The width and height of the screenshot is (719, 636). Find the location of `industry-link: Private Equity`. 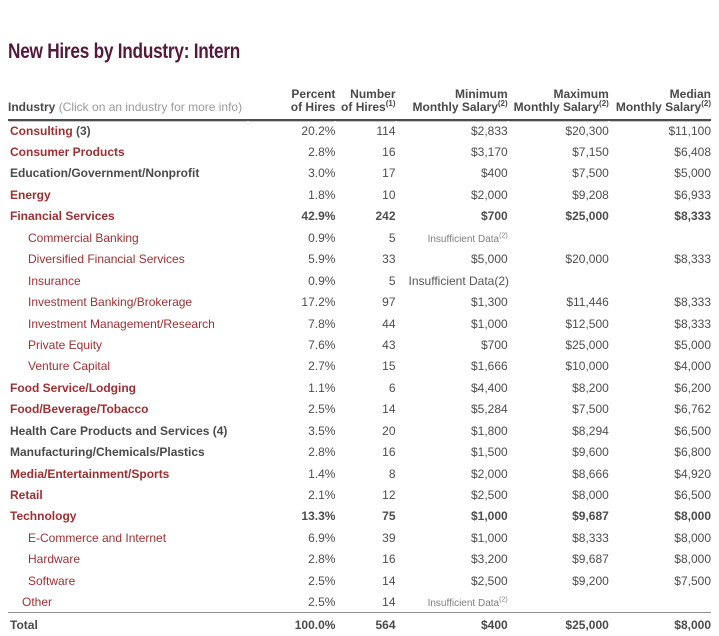

industry-link: Private Equity is located at coordinates (65, 344).